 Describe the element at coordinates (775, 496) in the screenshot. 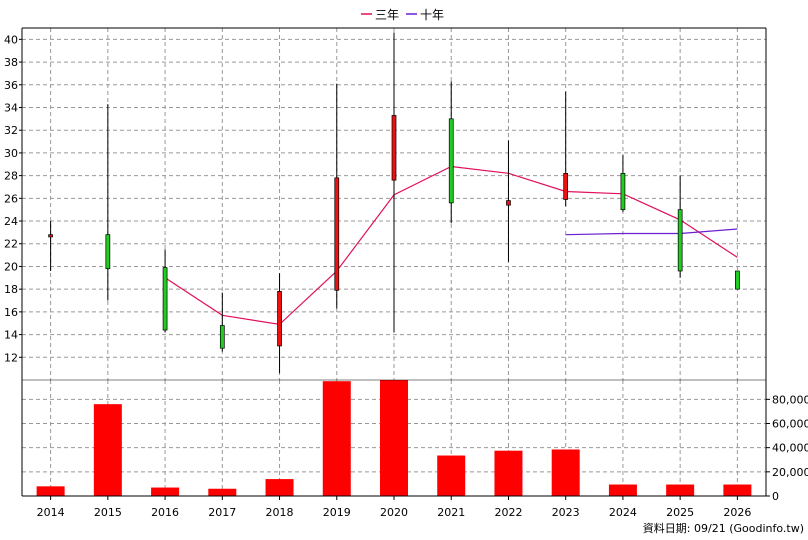

I see `volume-tick-label: 0` at that location.